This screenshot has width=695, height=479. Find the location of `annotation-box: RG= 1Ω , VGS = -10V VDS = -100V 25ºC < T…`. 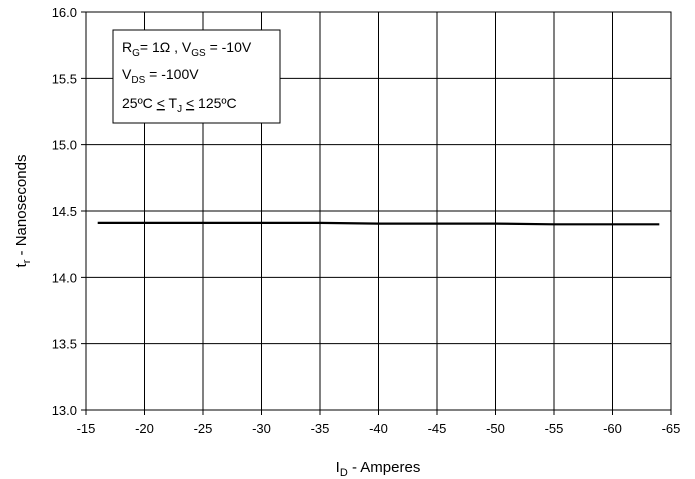

annotation-box: RG= 1Ω , VGS = -10V VDS = -100V 25ºC < T… is located at coordinates (196, 76).